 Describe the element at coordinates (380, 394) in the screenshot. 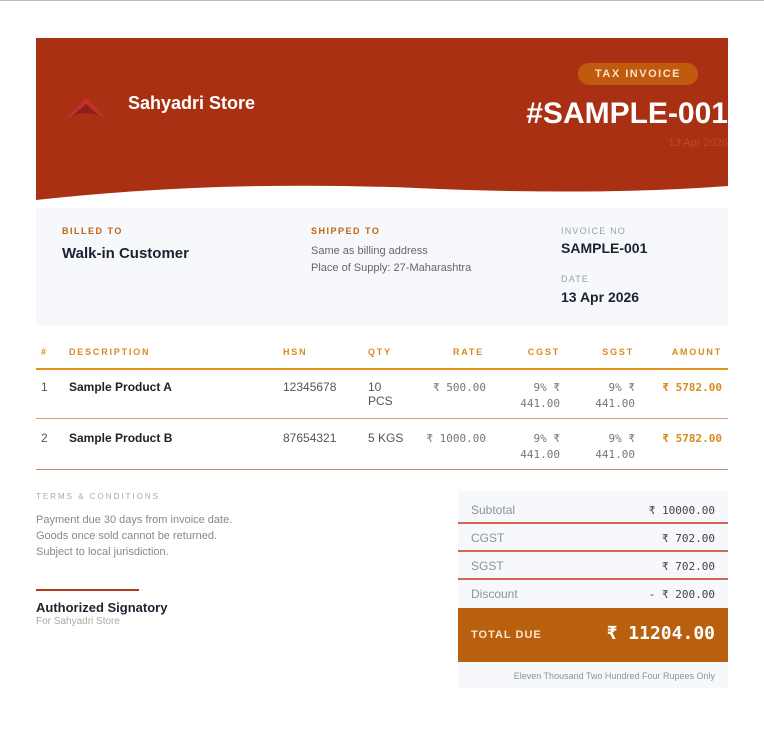

I see `qty: 10 PCS` at that location.